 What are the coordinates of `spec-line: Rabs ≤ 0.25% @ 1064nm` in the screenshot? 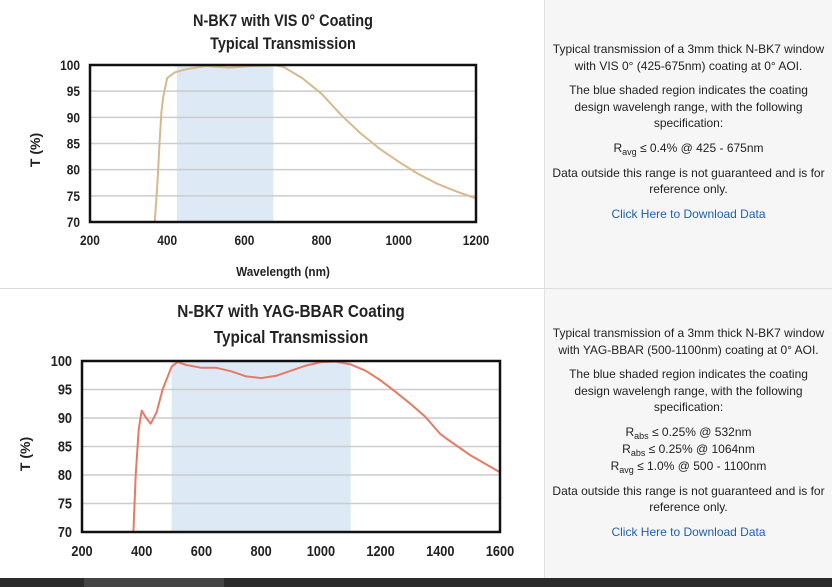 It's located at (688, 449).